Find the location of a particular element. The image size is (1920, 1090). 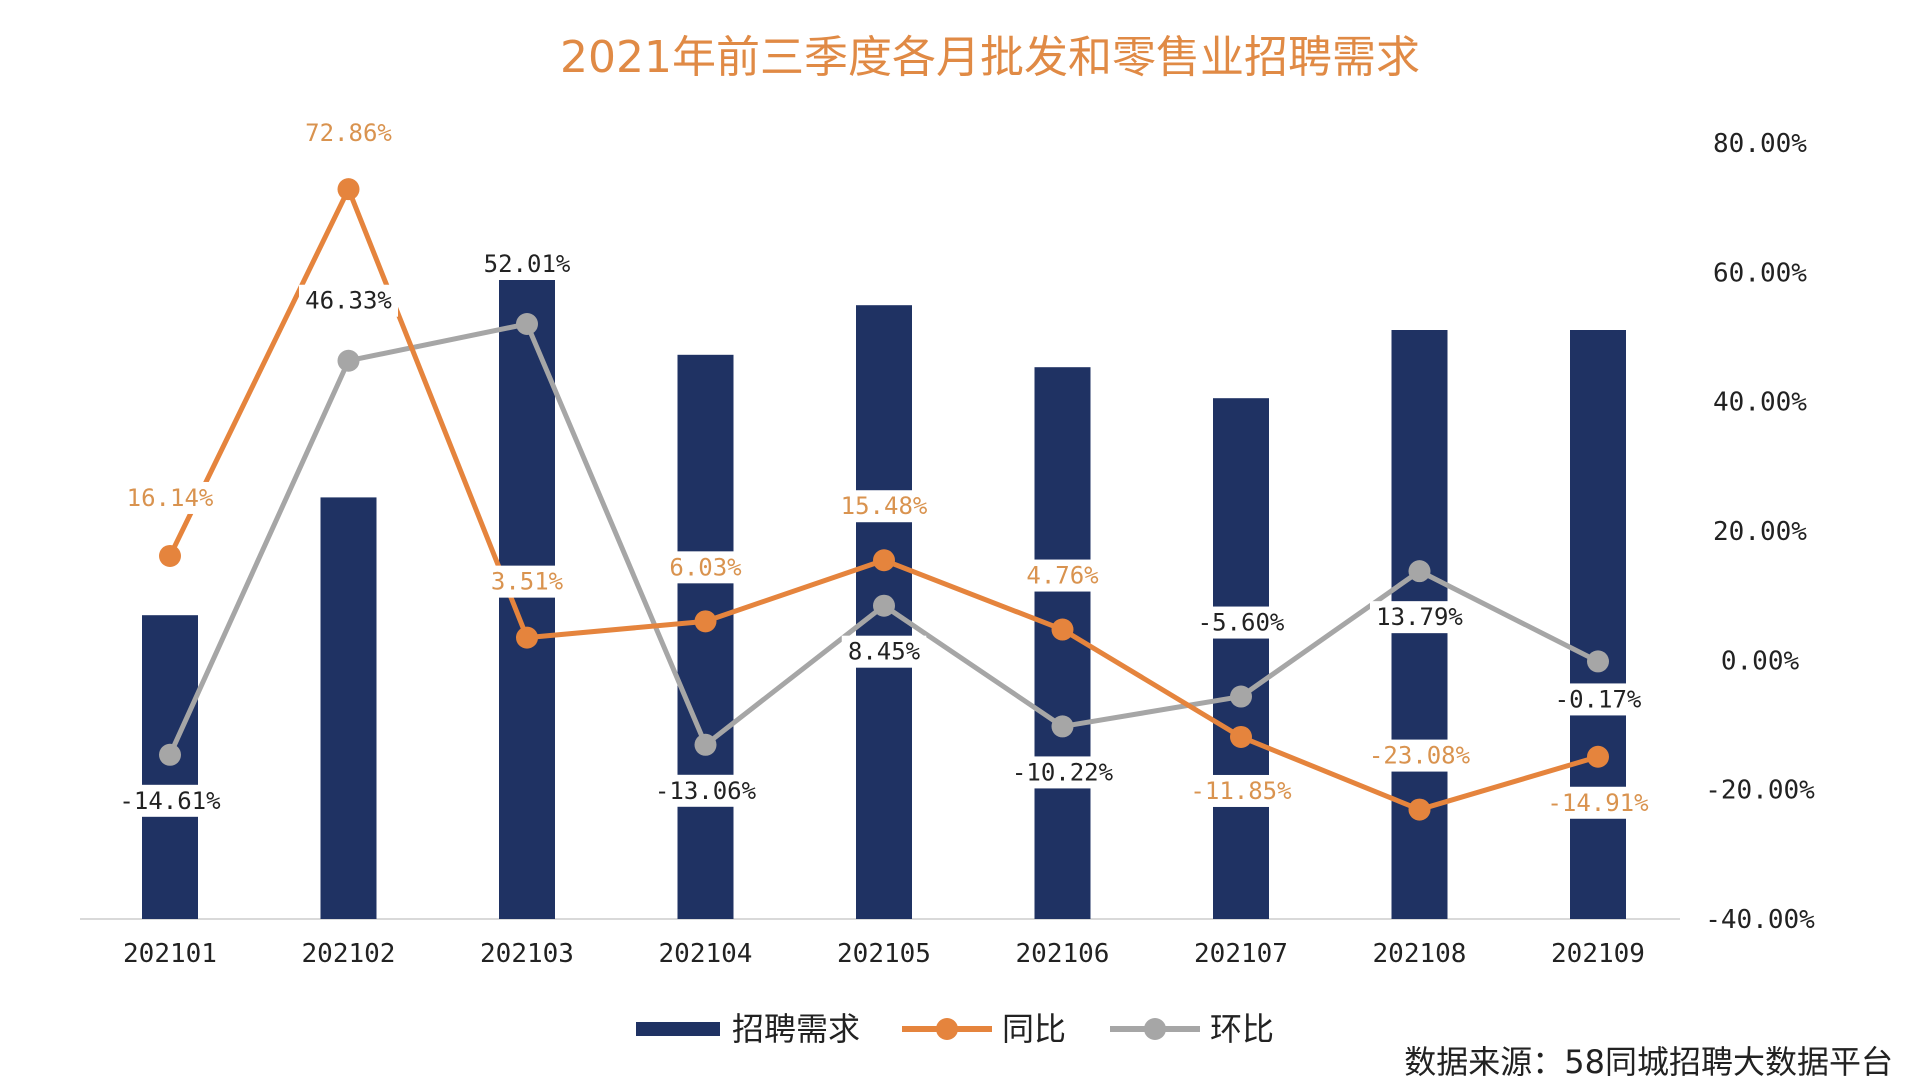

mom-data-label: -5.60% is located at coordinates (1241, 623).